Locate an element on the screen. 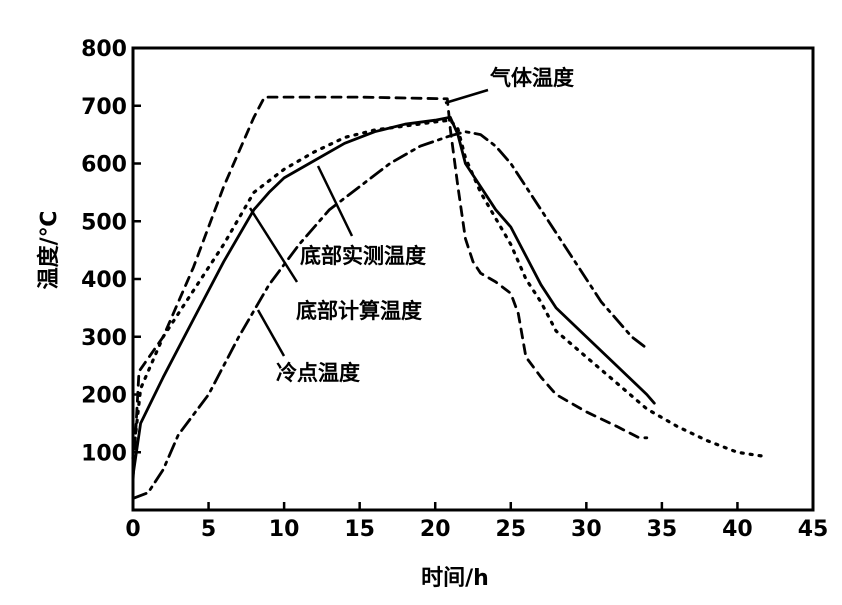 This screenshot has height=605, width=842. leader-bottom-measured is located at coordinates (335, 201).